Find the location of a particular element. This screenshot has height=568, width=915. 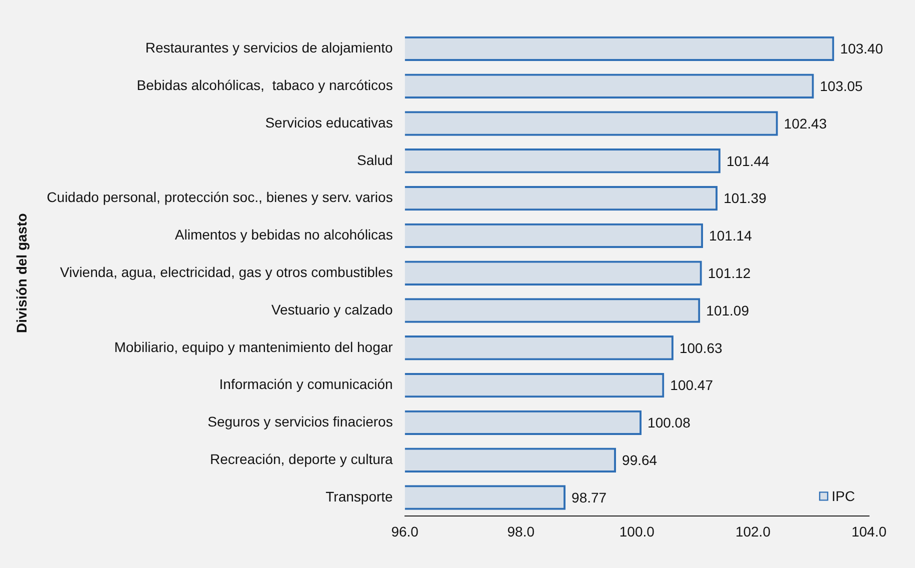

data-label: 101.12 is located at coordinates (729, 272).